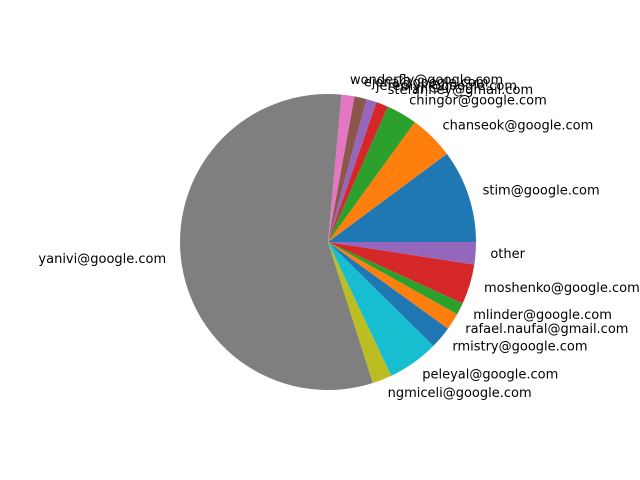  Describe the element at coordinates (517, 126) in the screenshot. I see `pie-slice-label-2: chanseok@google.com` at that location.